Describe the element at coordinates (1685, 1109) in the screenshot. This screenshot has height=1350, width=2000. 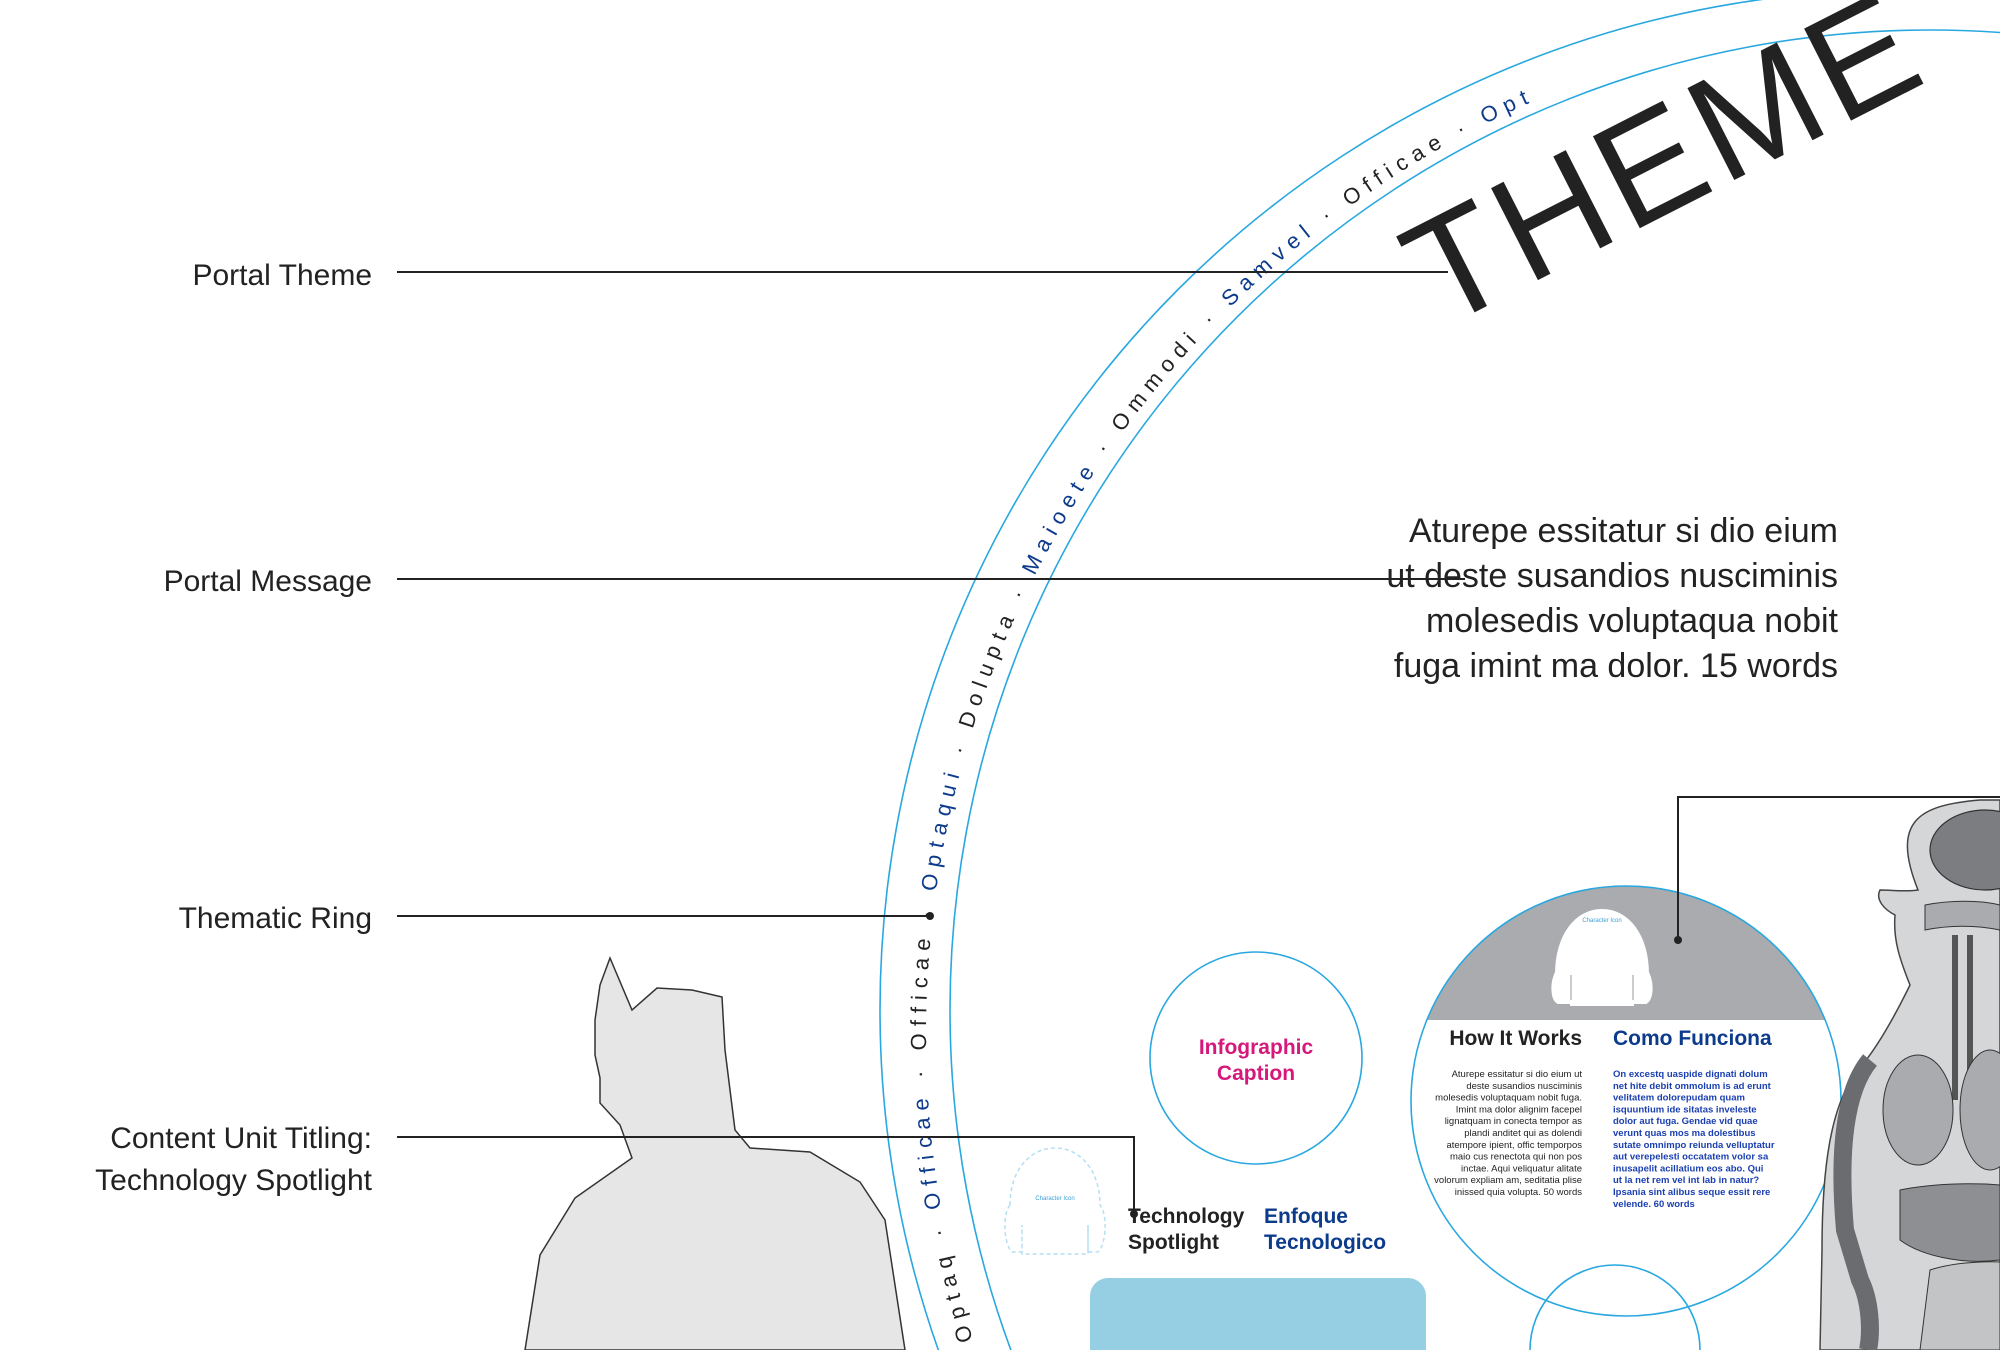
I see `body-line: isquuntium ide sitatas inveleste` at that location.